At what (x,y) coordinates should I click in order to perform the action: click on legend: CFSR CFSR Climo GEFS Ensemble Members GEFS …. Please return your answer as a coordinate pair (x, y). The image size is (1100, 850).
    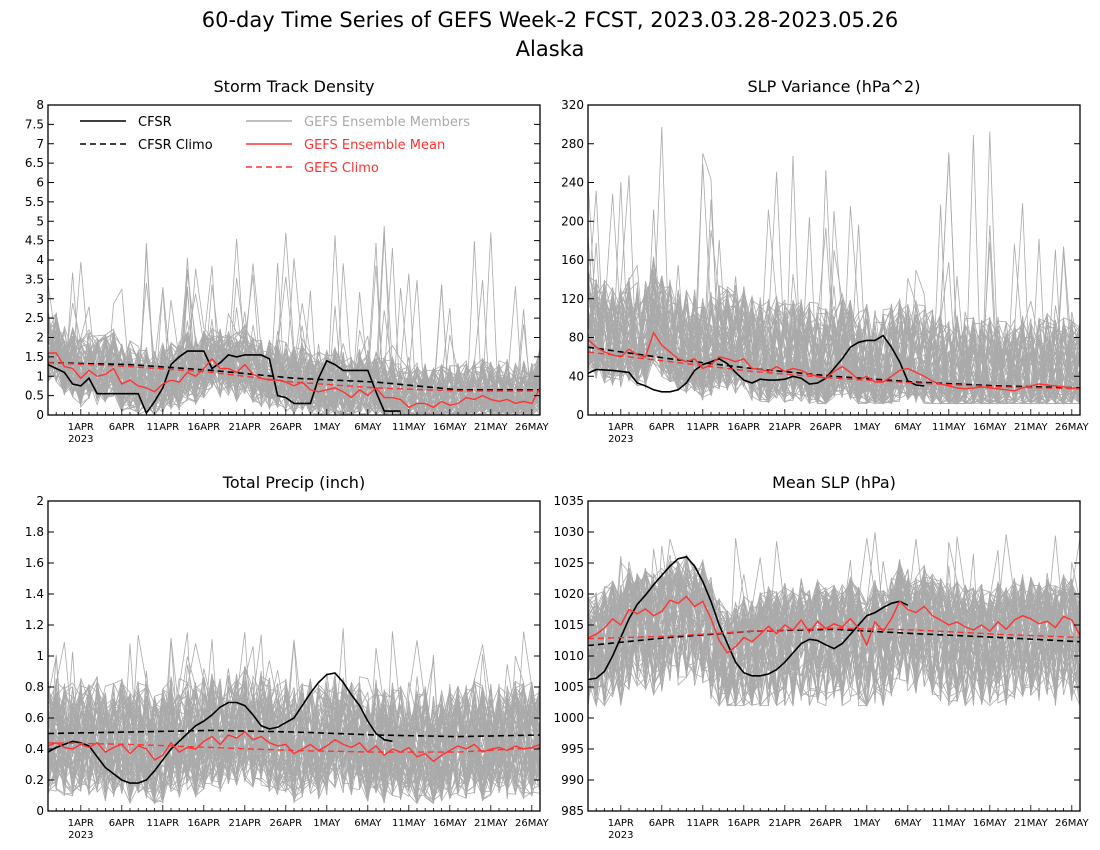
    Looking at the image, I should click on (275, 145).